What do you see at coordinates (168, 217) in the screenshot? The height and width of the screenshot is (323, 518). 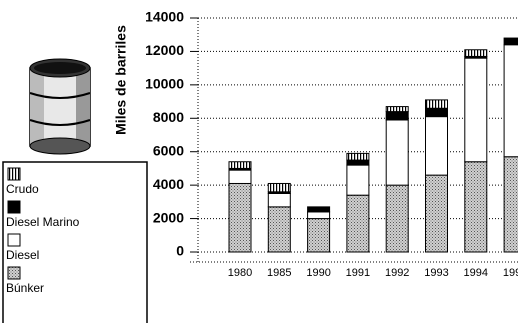 I see `y-tick-label: 2000` at bounding box center [168, 217].